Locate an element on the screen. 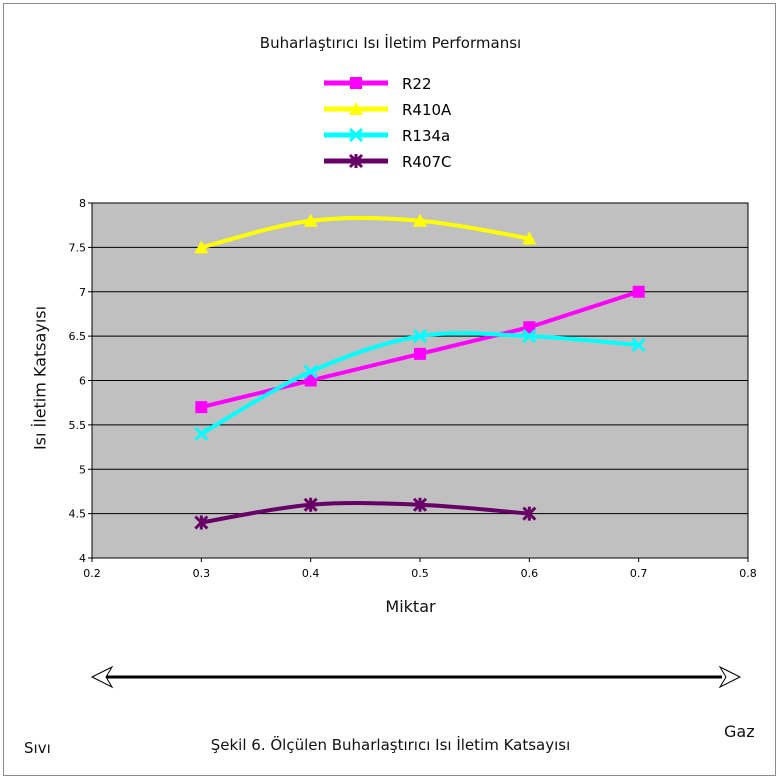 Image resolution: width=781 pixels, height=781 pixels. legend-marker-r410a is located at coordinates (356, 108).